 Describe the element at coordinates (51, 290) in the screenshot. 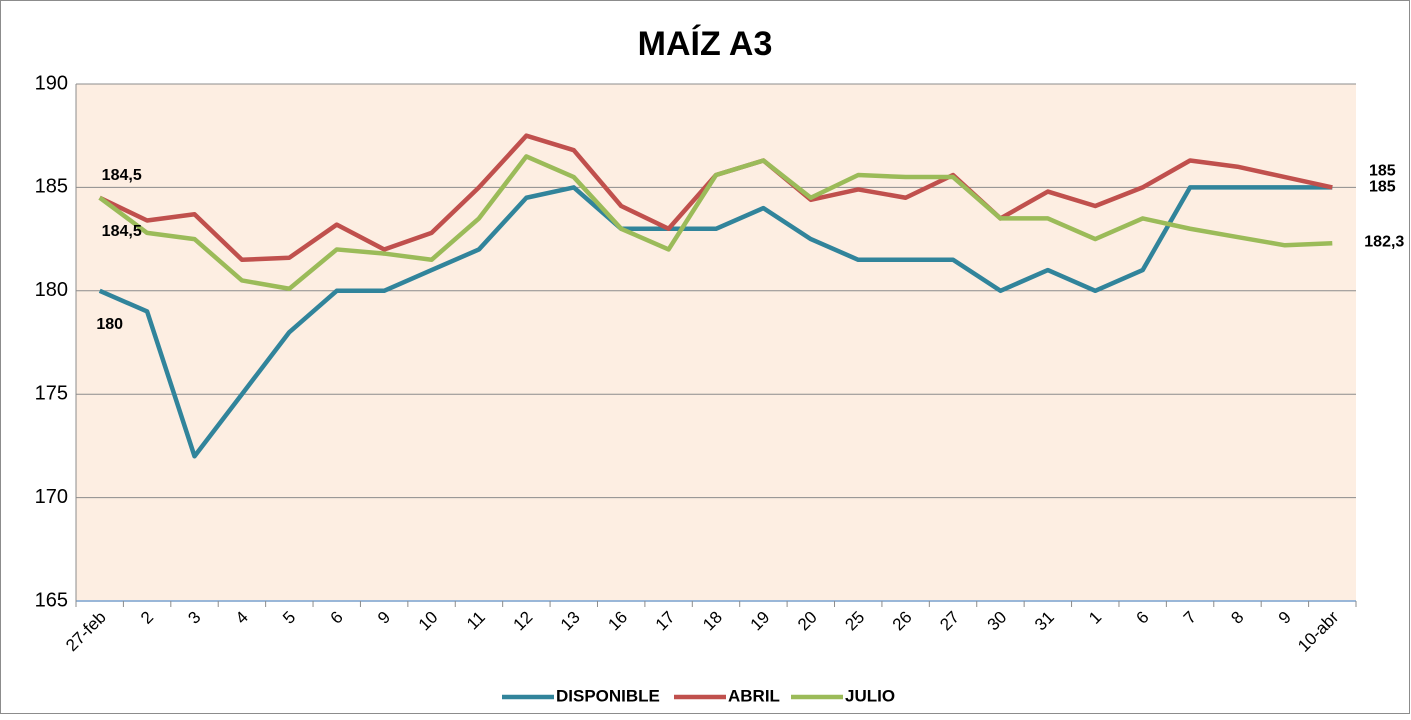

I see `y-tick-label: 180` at that location.